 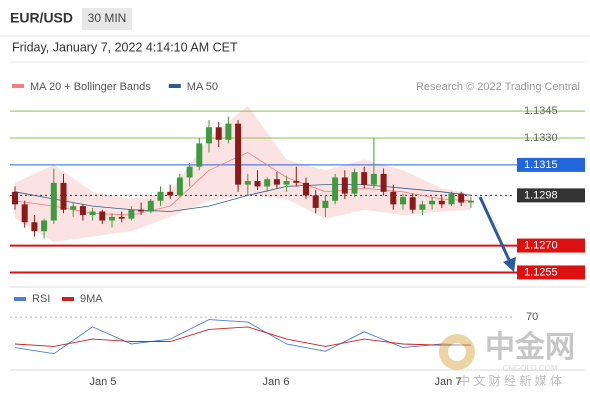 I want to click on source: Research © 2022 Trading Central, so click(x=498, y=87).